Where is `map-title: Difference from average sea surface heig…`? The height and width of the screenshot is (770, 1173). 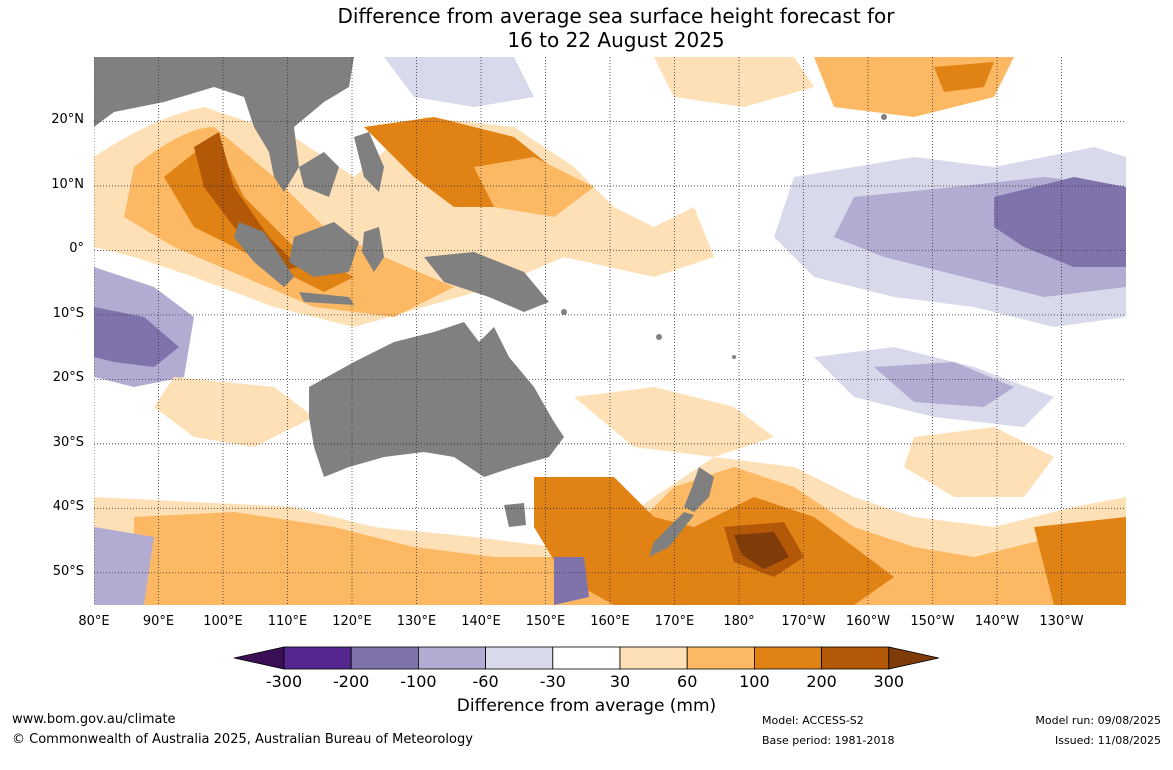 map-title: Difference from average sea surface heig… is located at coordinates (586, 28).